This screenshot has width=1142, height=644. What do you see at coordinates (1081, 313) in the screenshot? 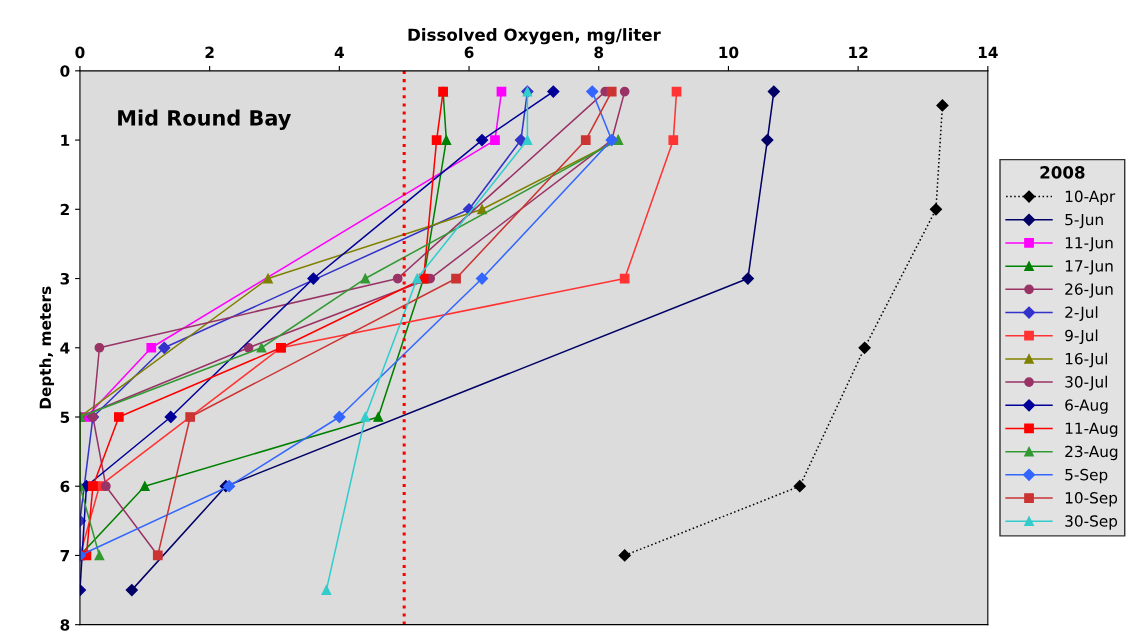
I see `legend-label: 2-Jul` at bounding box center [1081, 313].